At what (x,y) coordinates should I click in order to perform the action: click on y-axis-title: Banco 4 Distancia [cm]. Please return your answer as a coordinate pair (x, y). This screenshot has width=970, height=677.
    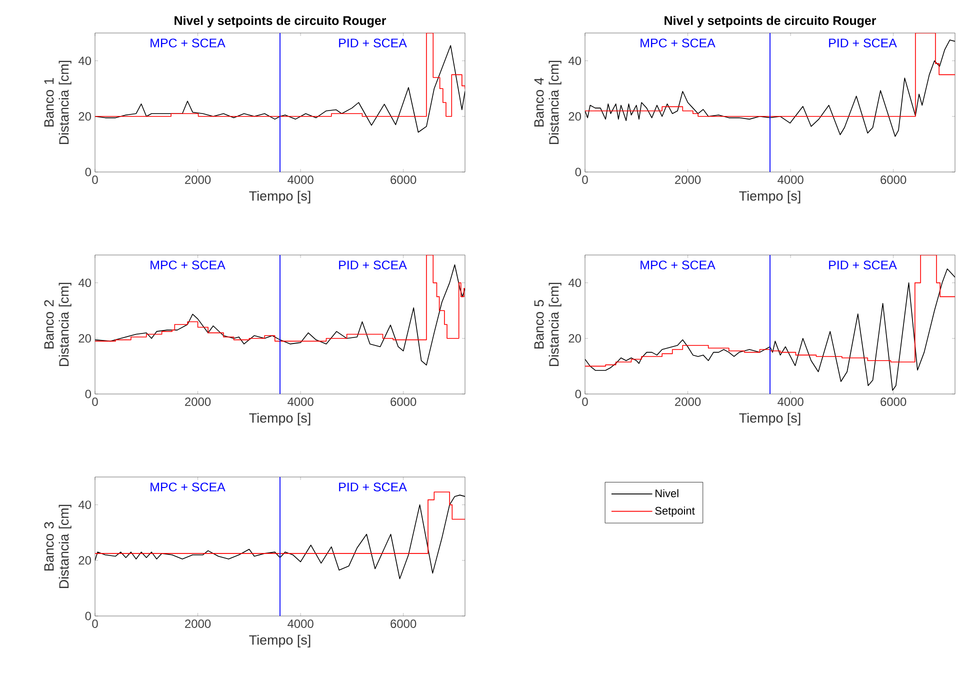
    Looking at the image, I should click on (548, 102).